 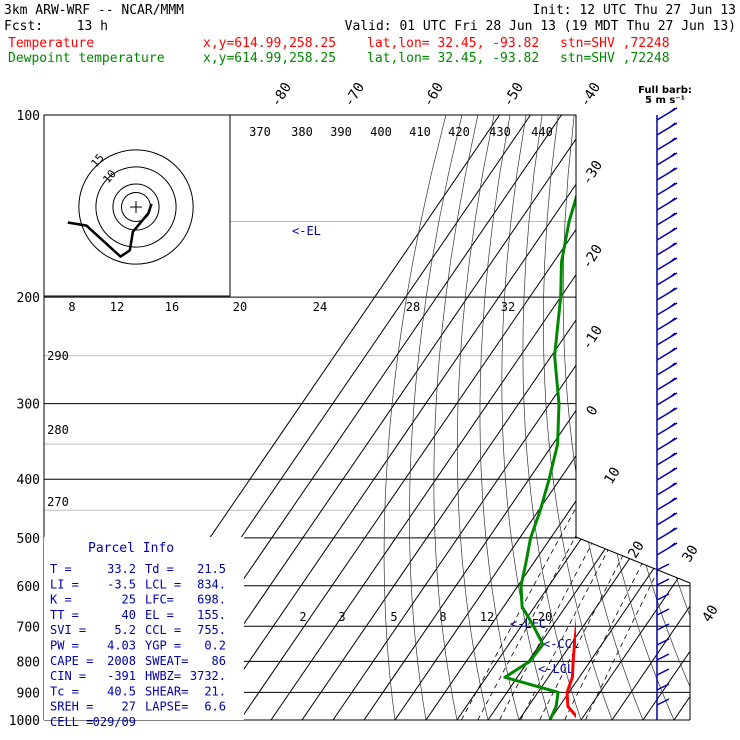 I want to click on pressure-label: 400, so click(x=28, y=480).